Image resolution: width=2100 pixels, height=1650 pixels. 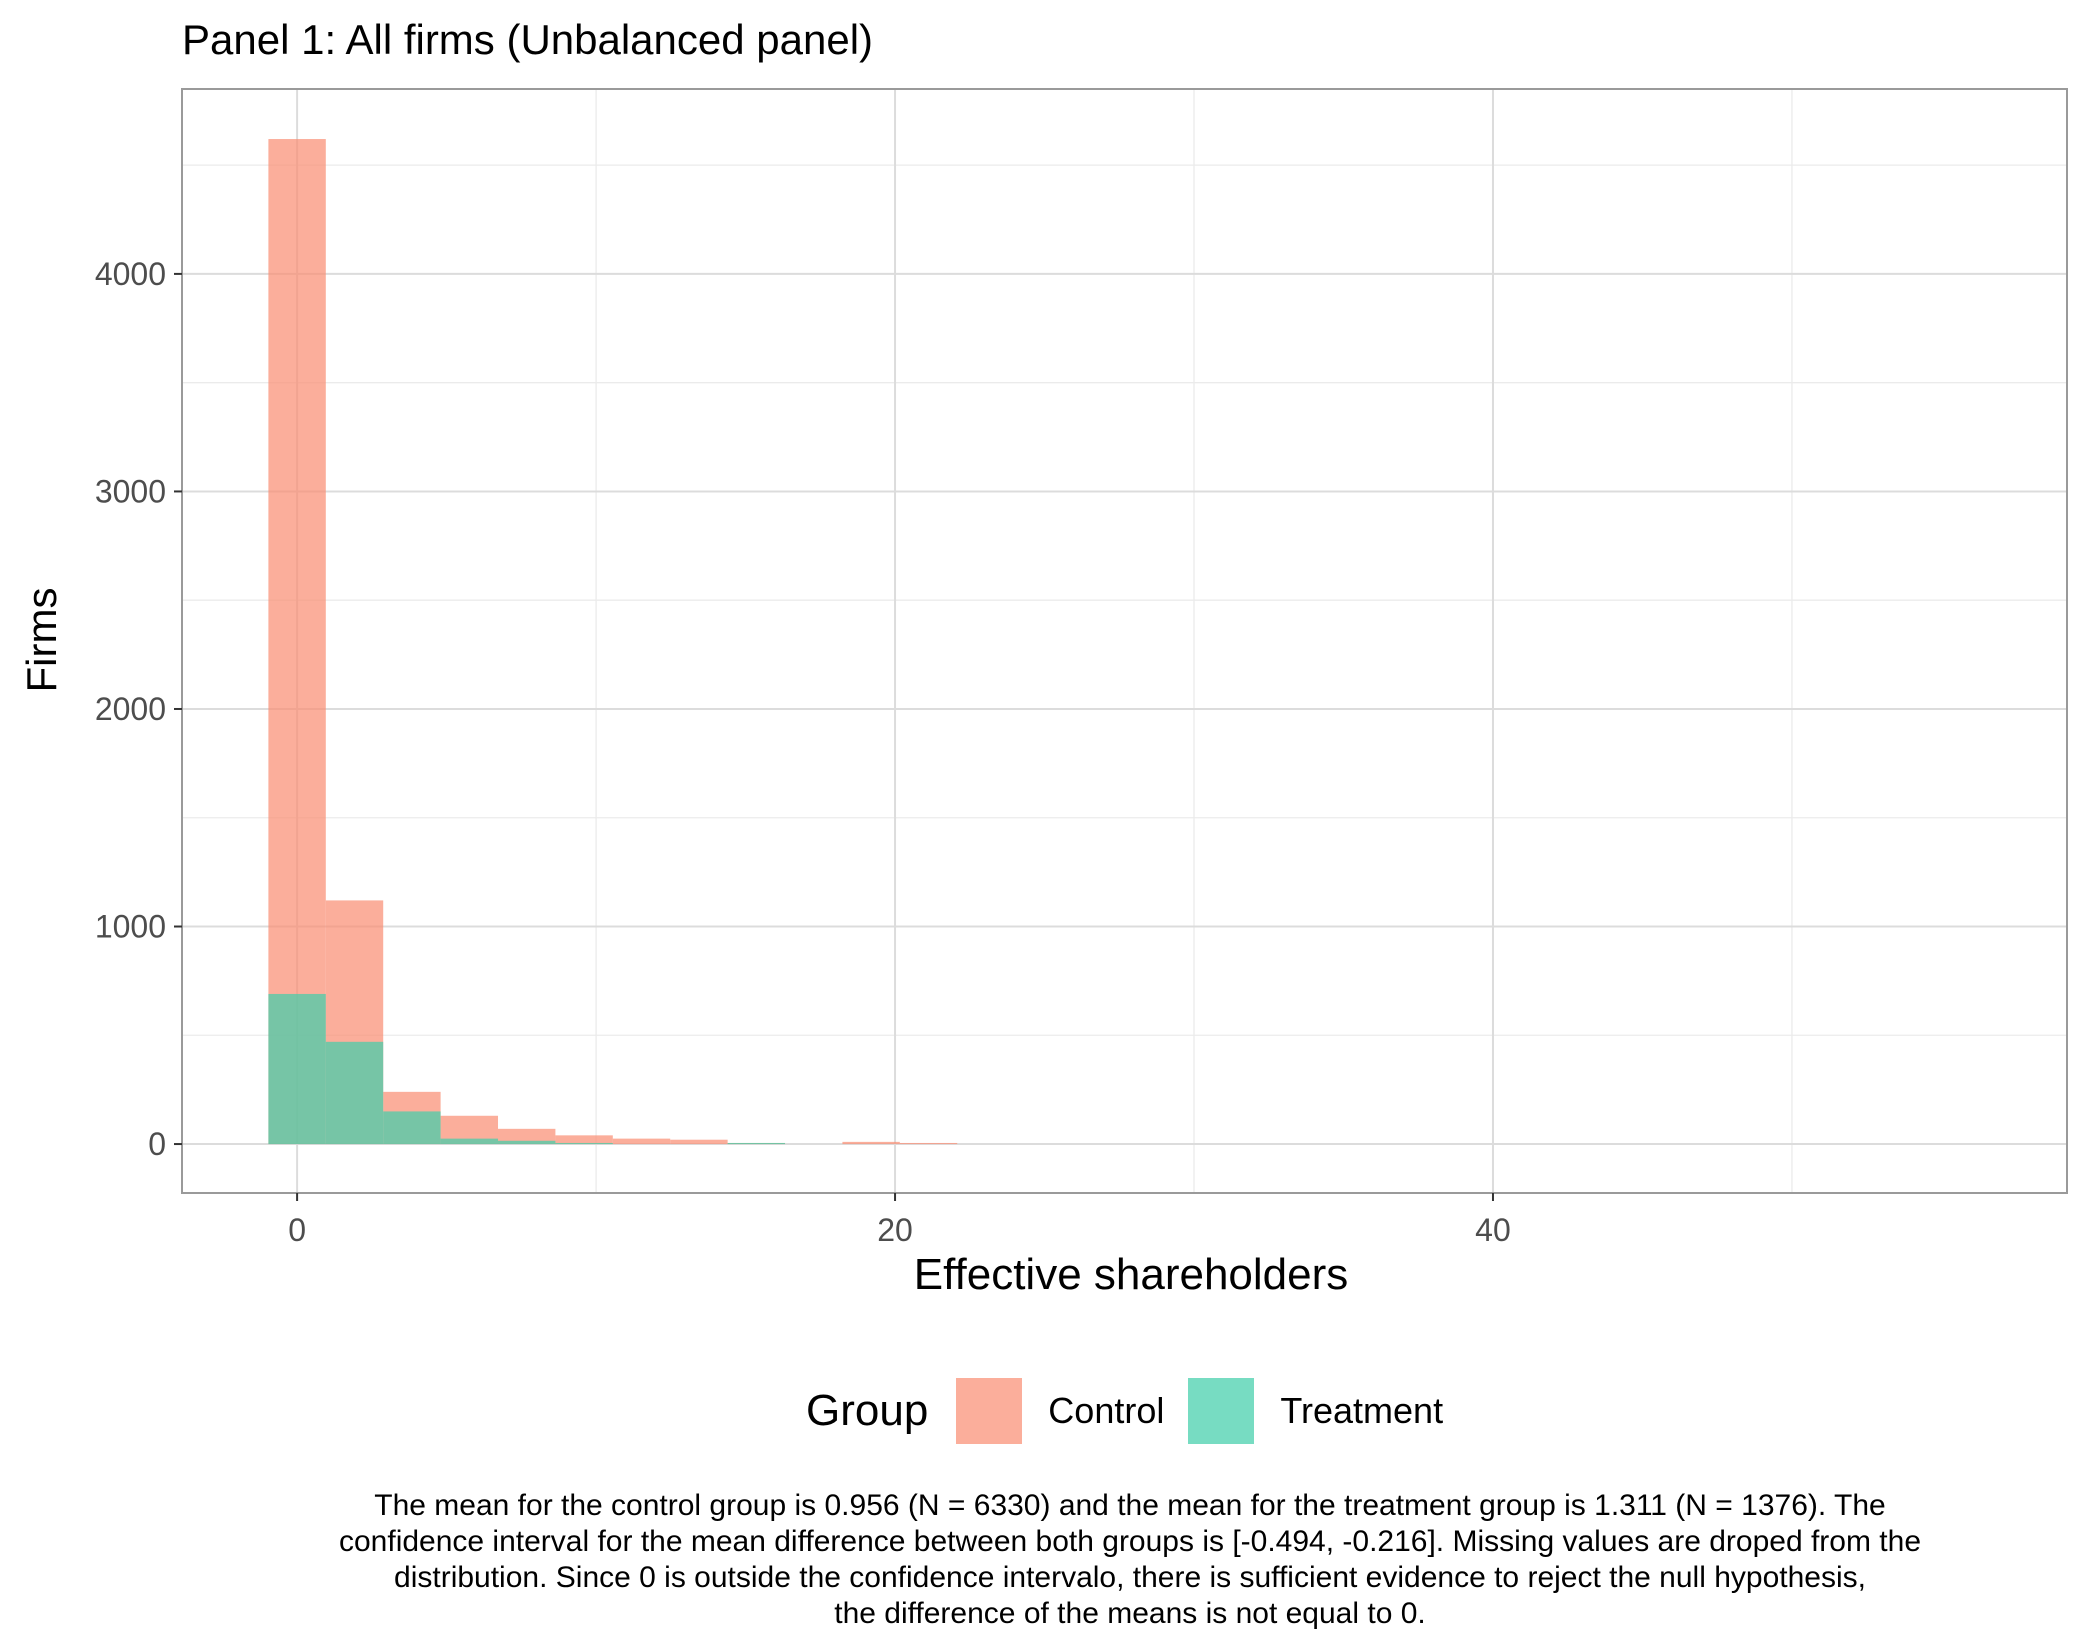 What do you see at coordinates (41, 640) in the screenshot?
I see `y-axis-label: Firms` at bounding box center [41, 640].